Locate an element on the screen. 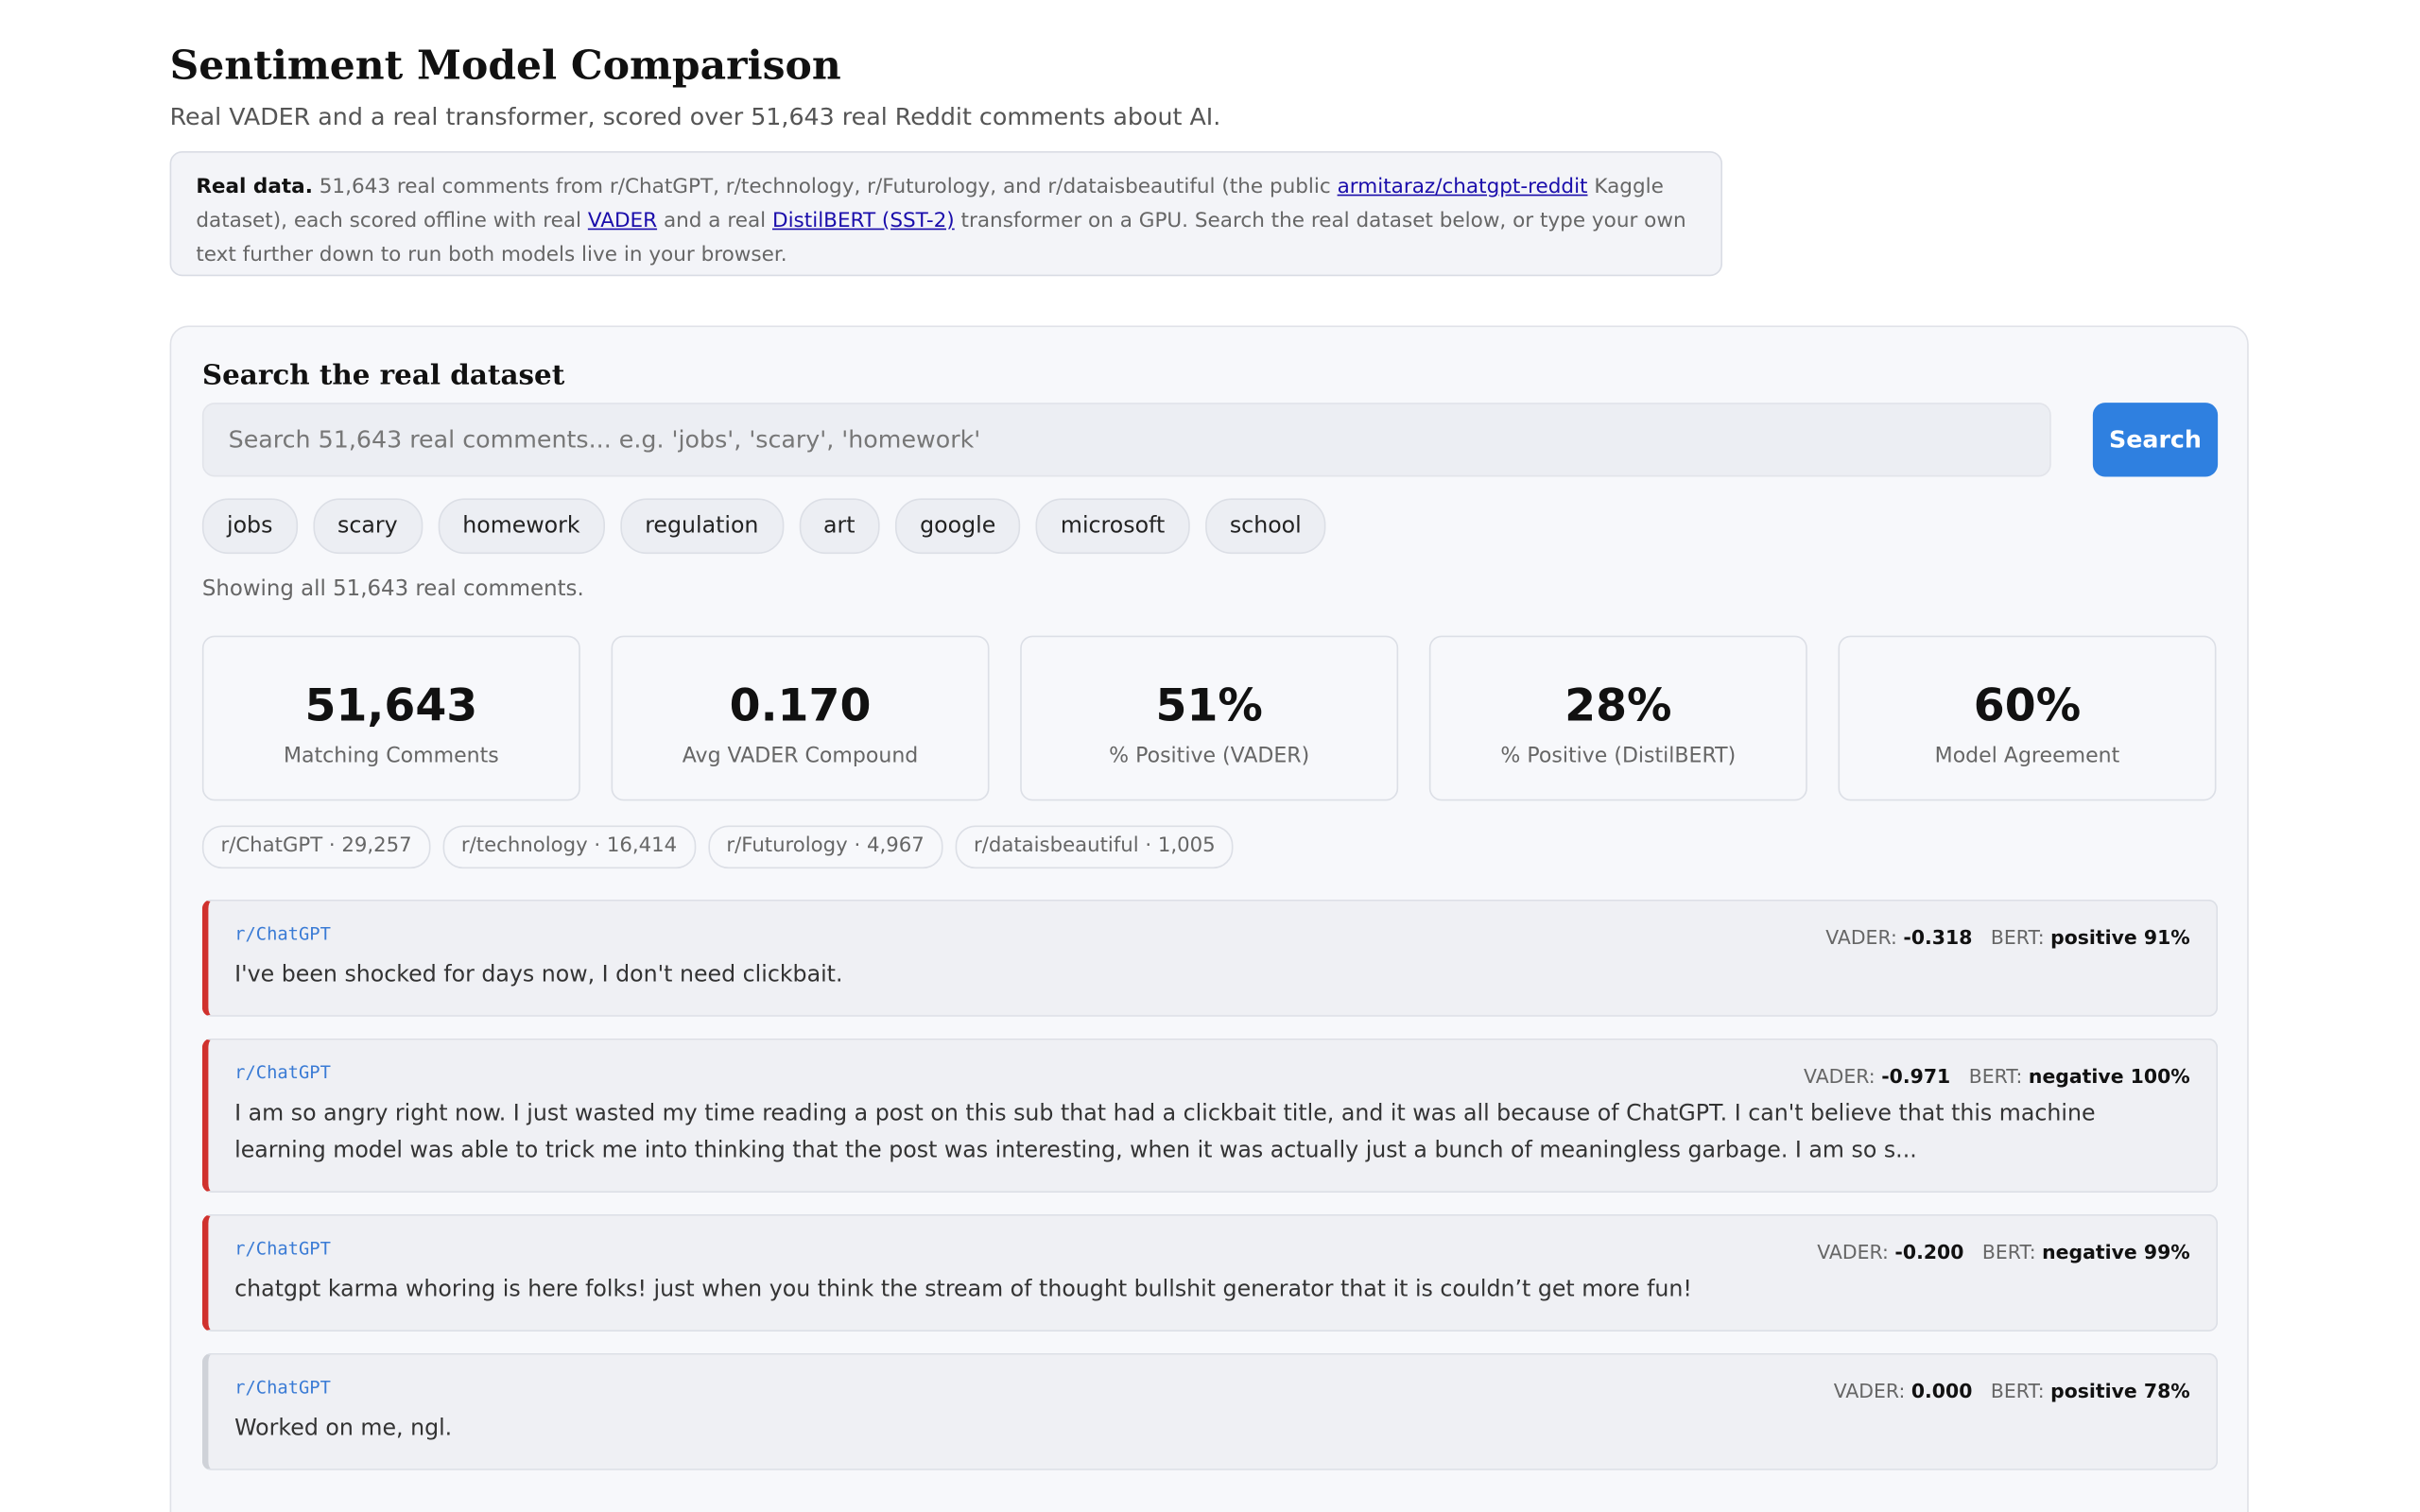 The image size is (2420, 1512). stat-label: % Positive (DistilBERT) is located at coordinates (1618, 756).